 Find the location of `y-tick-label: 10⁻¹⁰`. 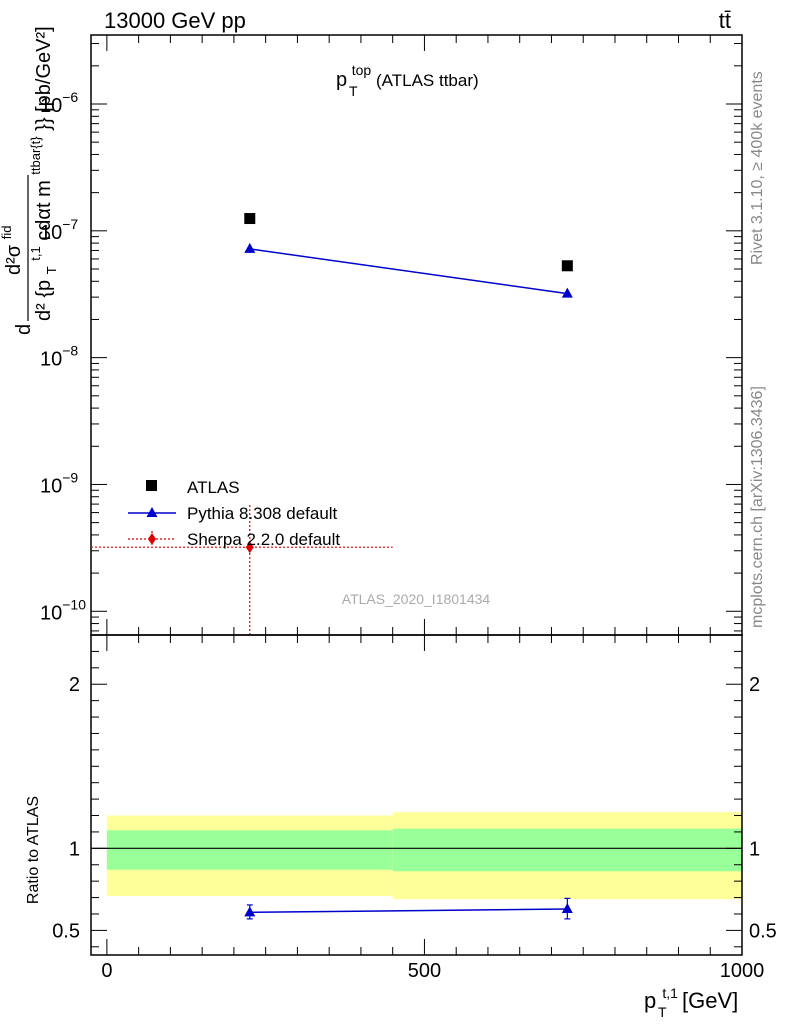

y-tick-label: 10⁻¹⁰ is located at coordinates (63, 610).